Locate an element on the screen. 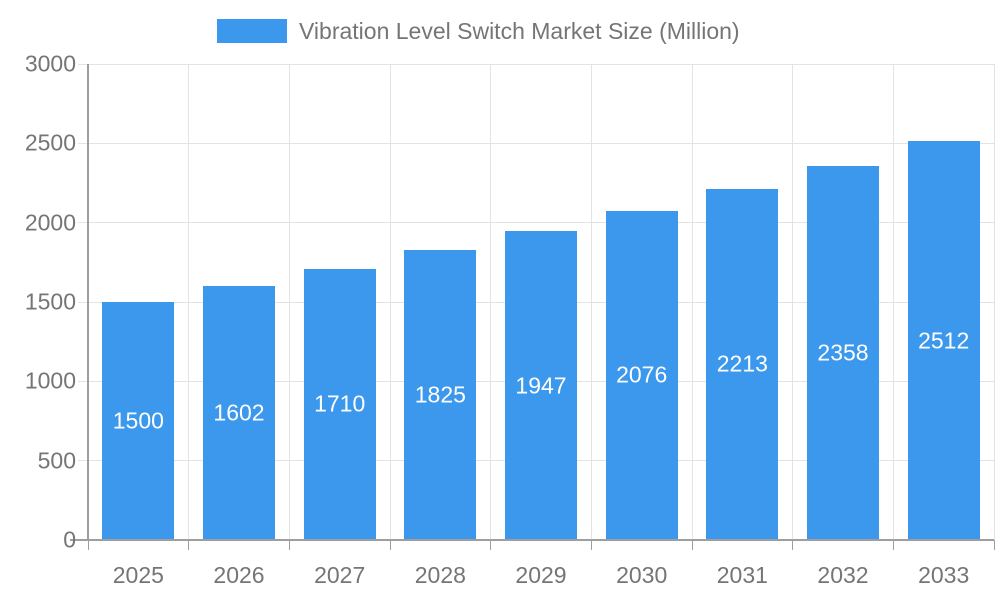  bar-value-label: 1710 is located at coordinates (340, 403).